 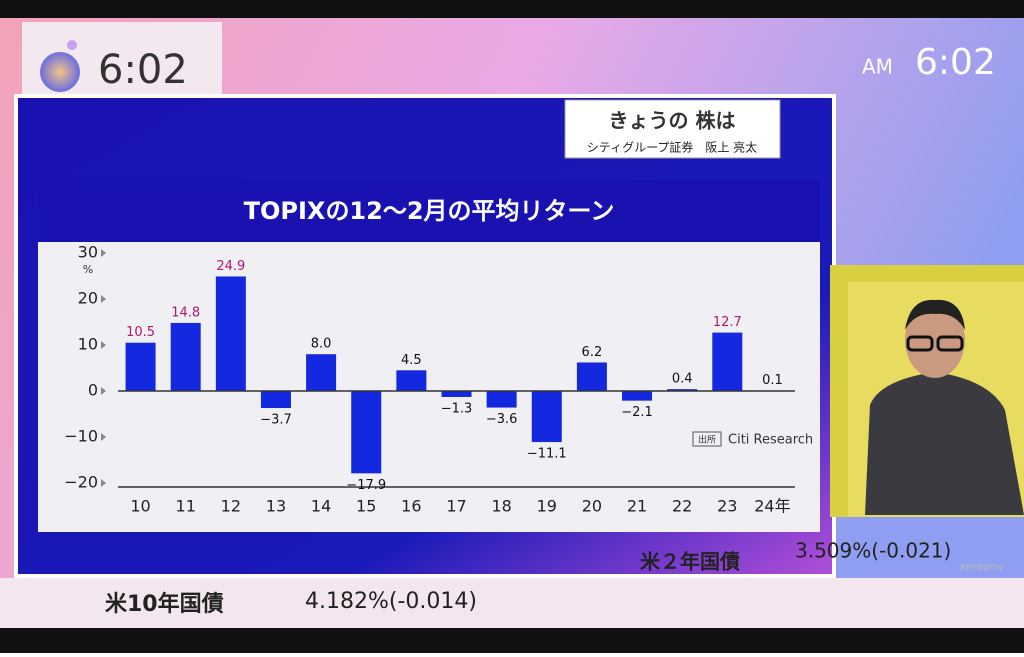 What do you see at coordinates (164, 604) in the screenshot?
I see `ticker-1-name: 米10年国債` at bounding box center [164, 604].